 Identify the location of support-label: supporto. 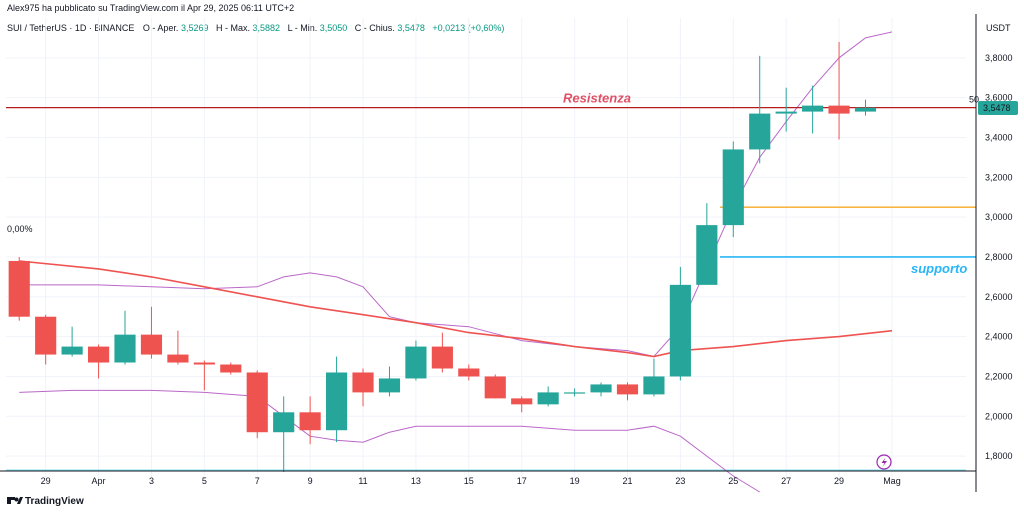
(939, 268).